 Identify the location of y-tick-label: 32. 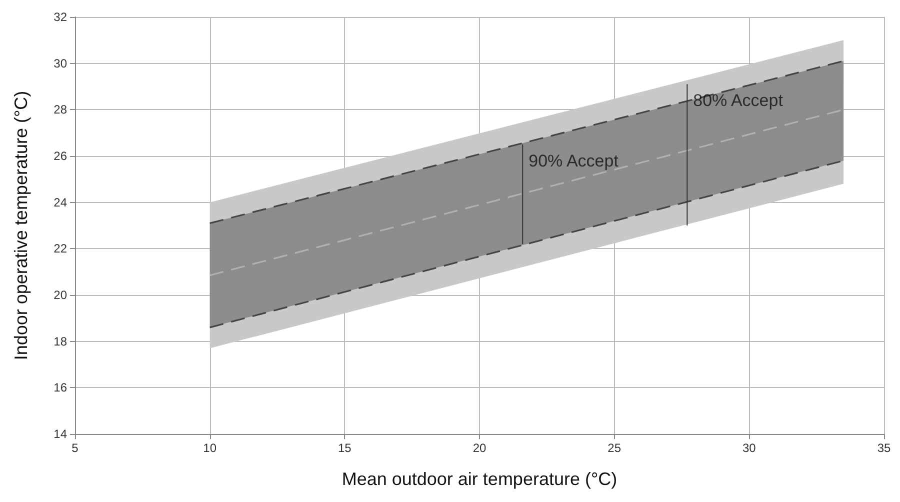
(61, 17).